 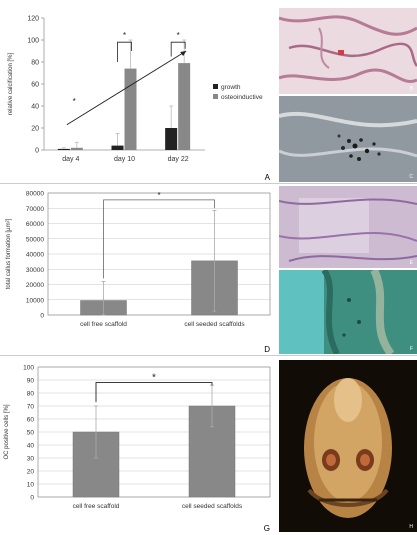 I want to click on histology-image-b: B, so click(x=348, y=51).